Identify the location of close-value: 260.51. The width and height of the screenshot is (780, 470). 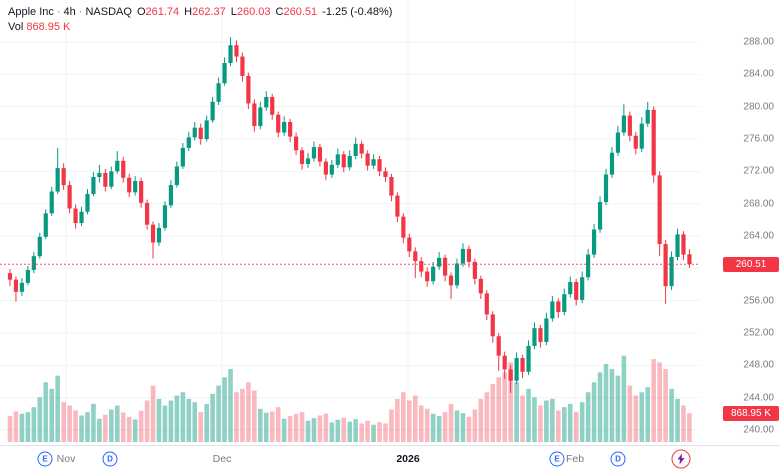
(300, 12).